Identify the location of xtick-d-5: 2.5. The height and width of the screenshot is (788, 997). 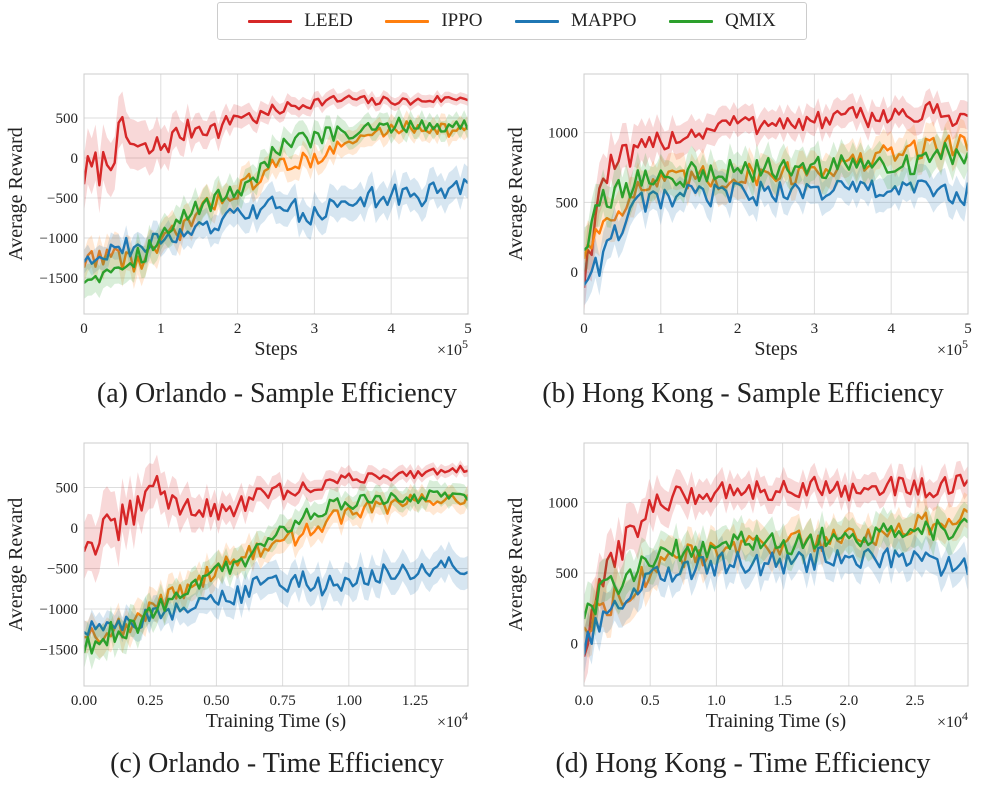
(915, 701).